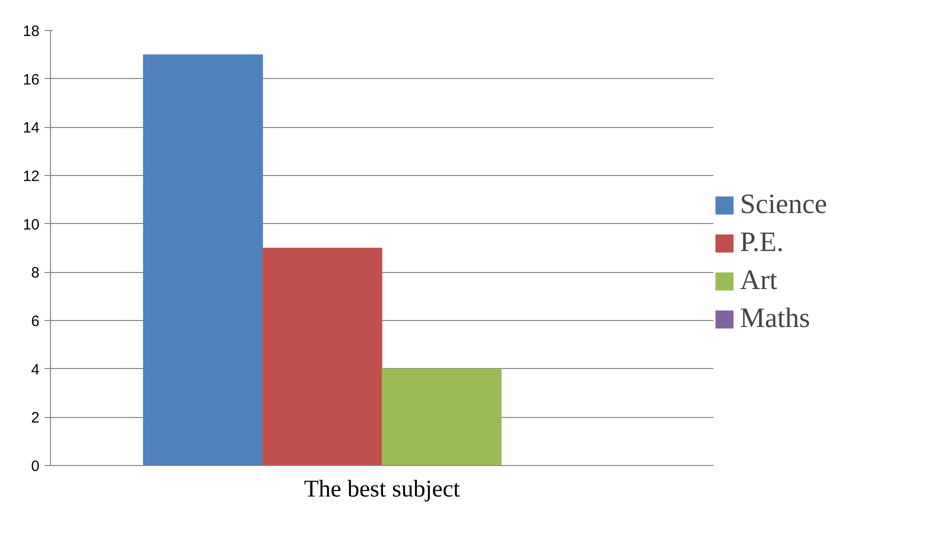  What do you see at coordinates (35, 369) in the screenshot?
I see `y-tick-label: 4` at bounding box center [35, 369].